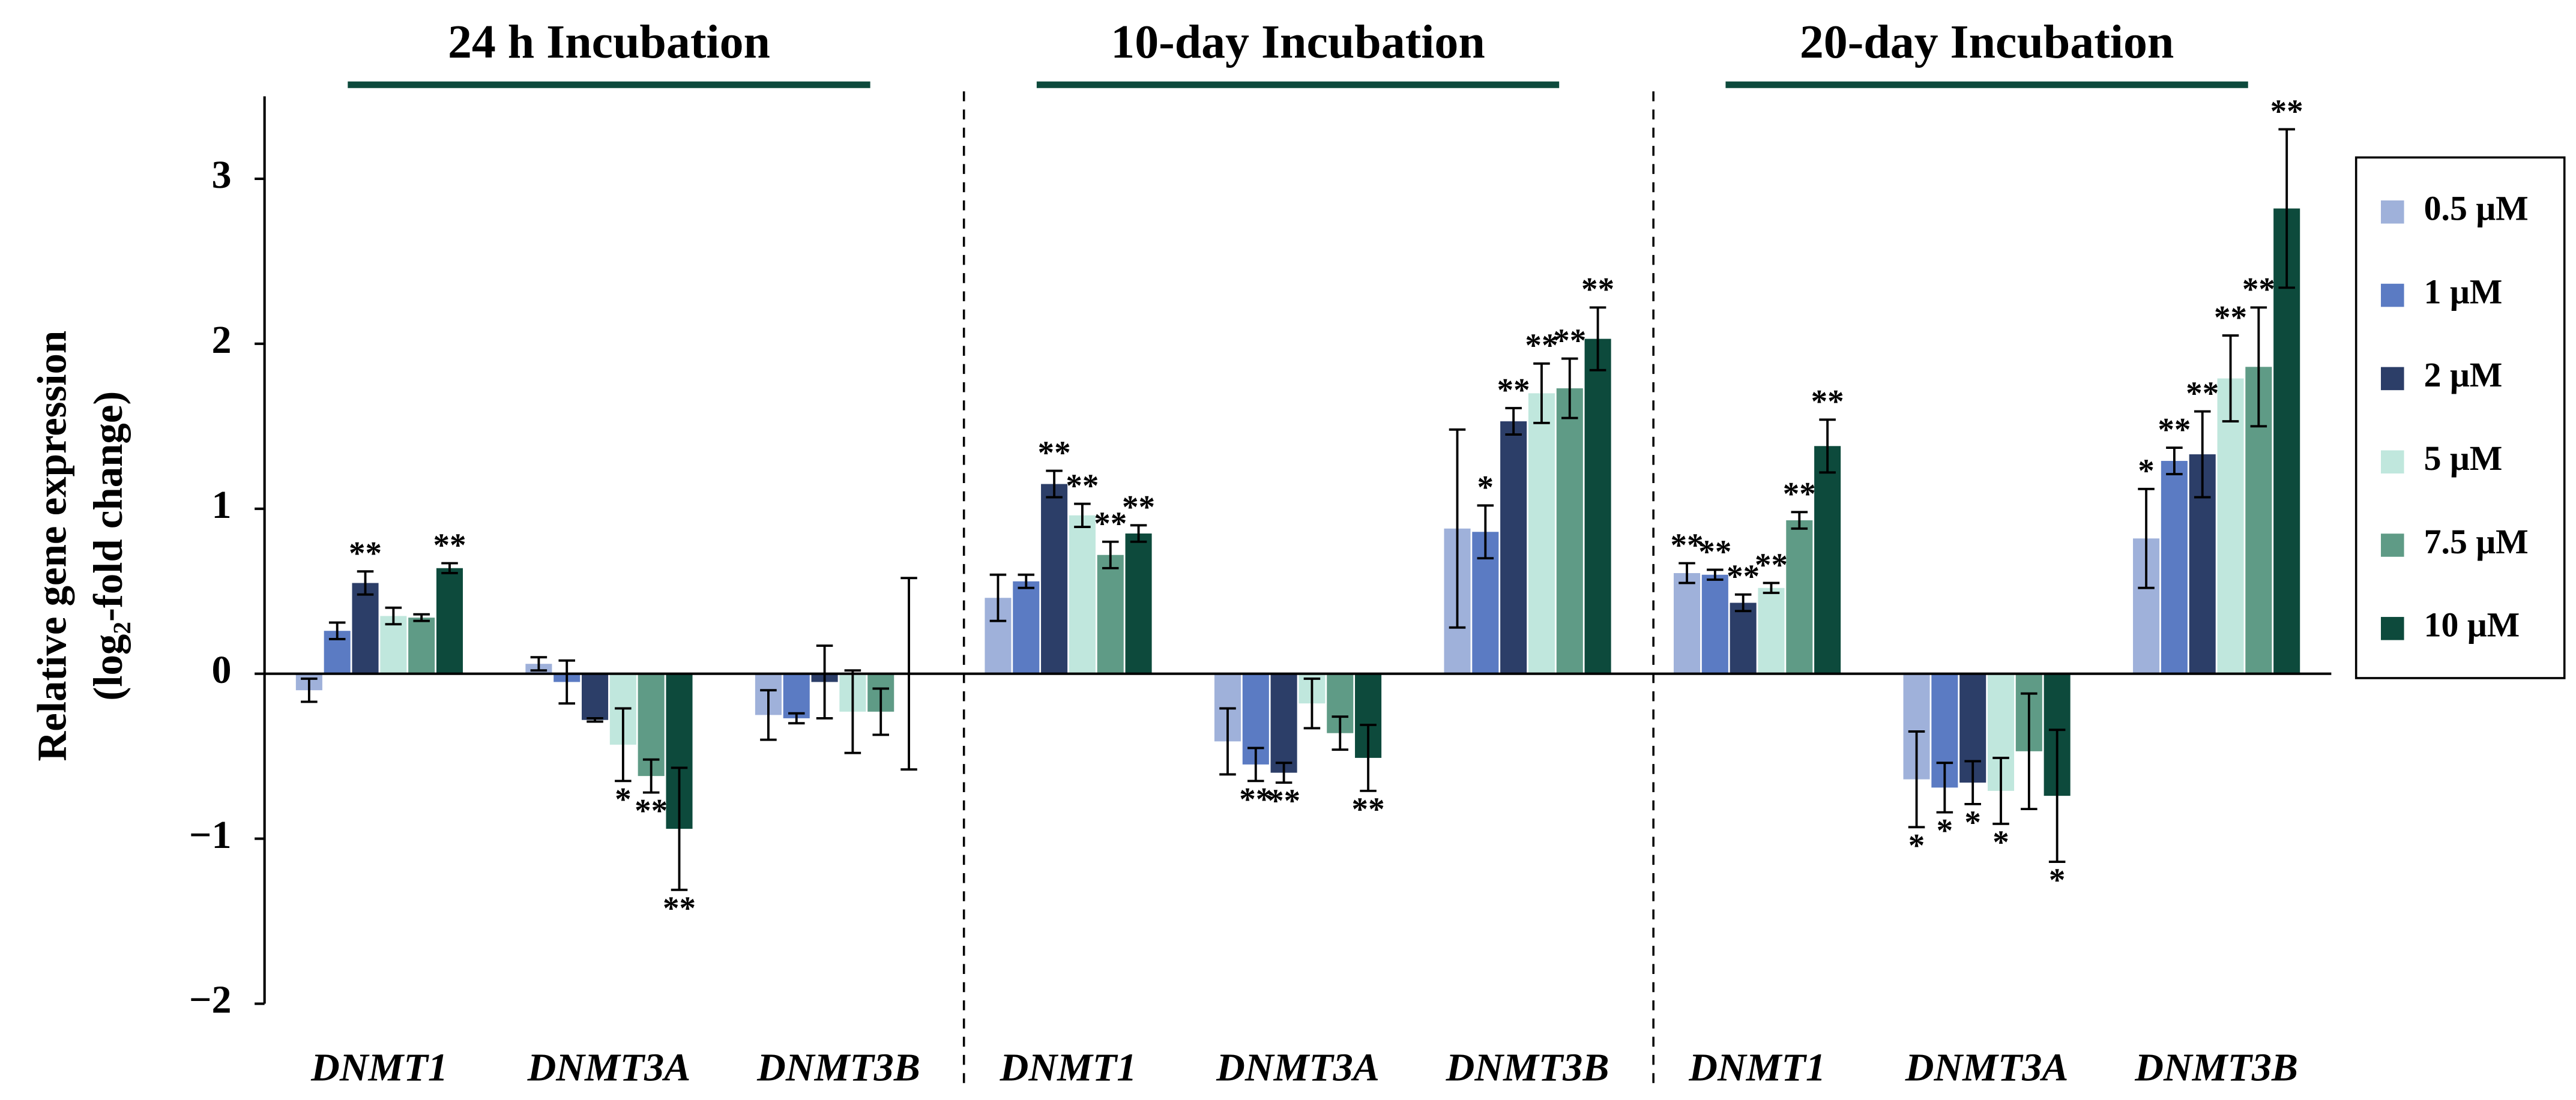 The width and height of the screenshot is (2576, 1100). What do you see at coordinates (2463, 291) in the screenshot?
I see `legend-label: 1 μM` at bounding box center [2463, 291].